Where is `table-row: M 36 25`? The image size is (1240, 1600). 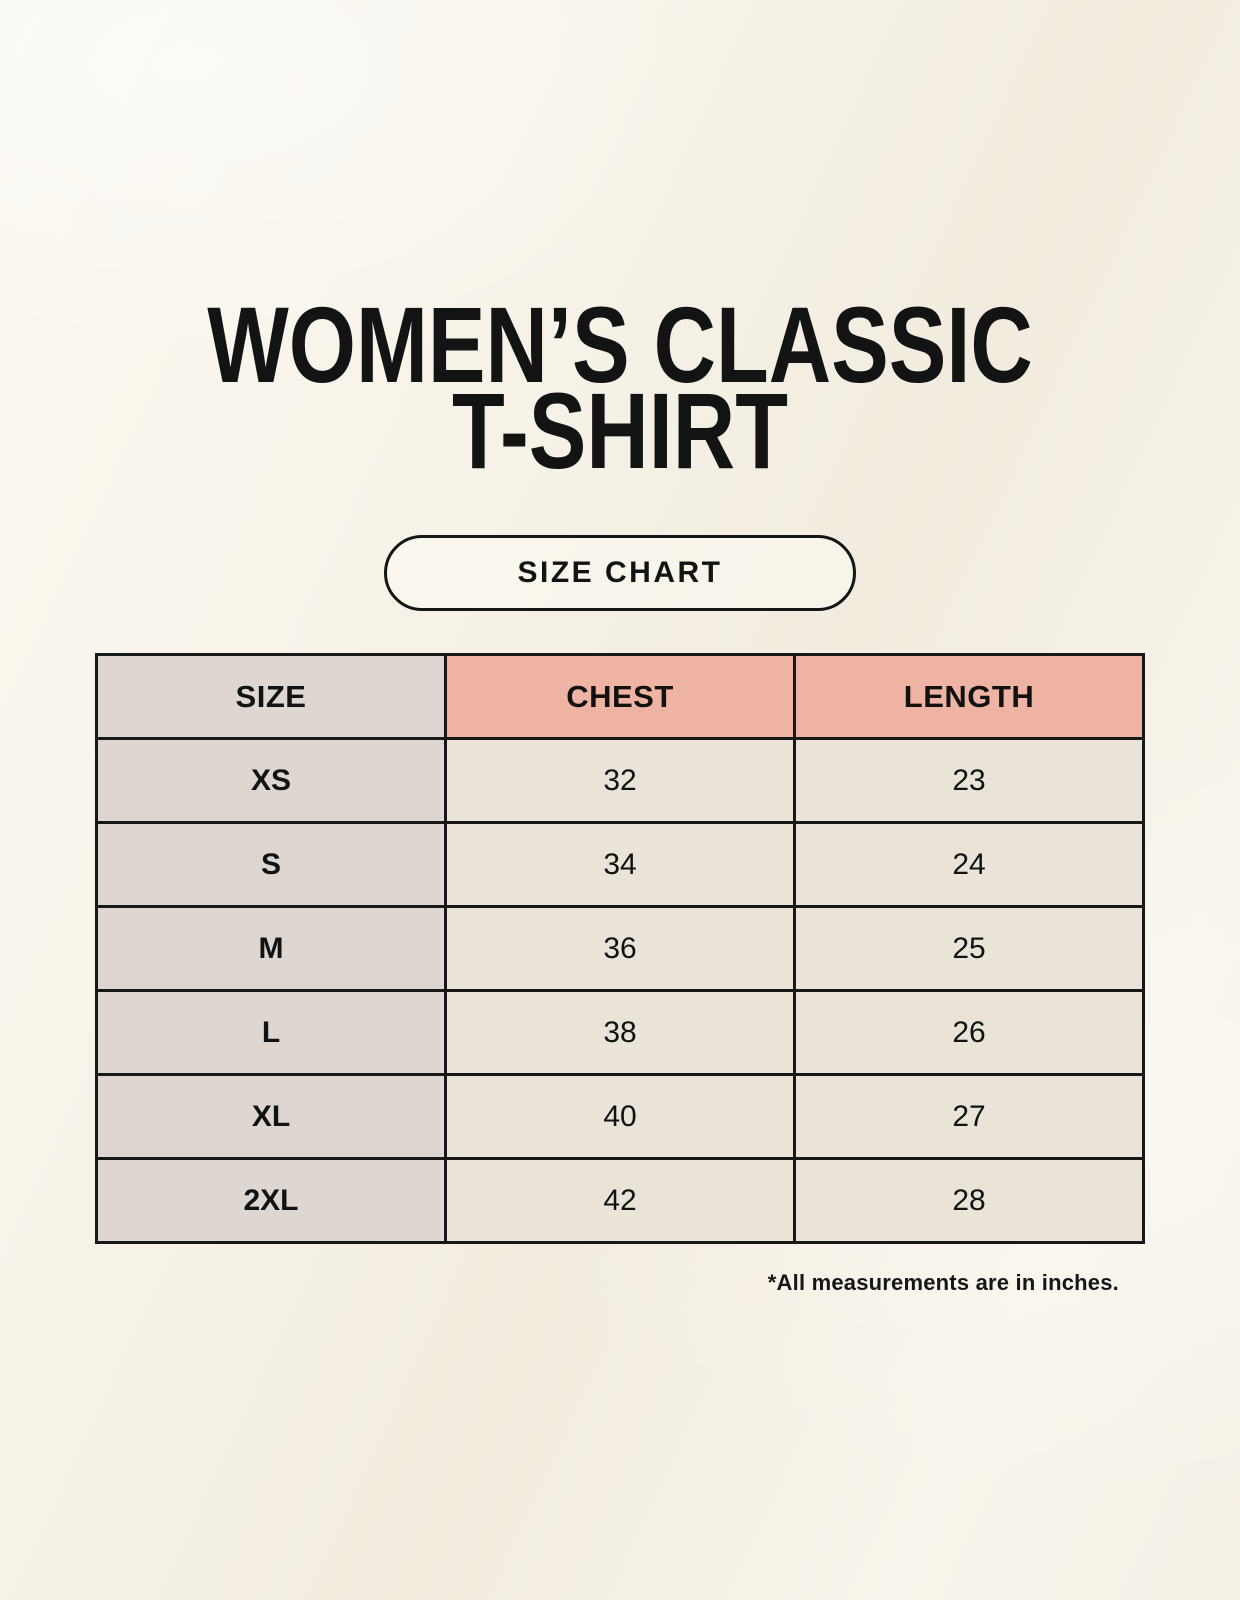
table-row: M 36 25 is located at coordinates (620, 948).